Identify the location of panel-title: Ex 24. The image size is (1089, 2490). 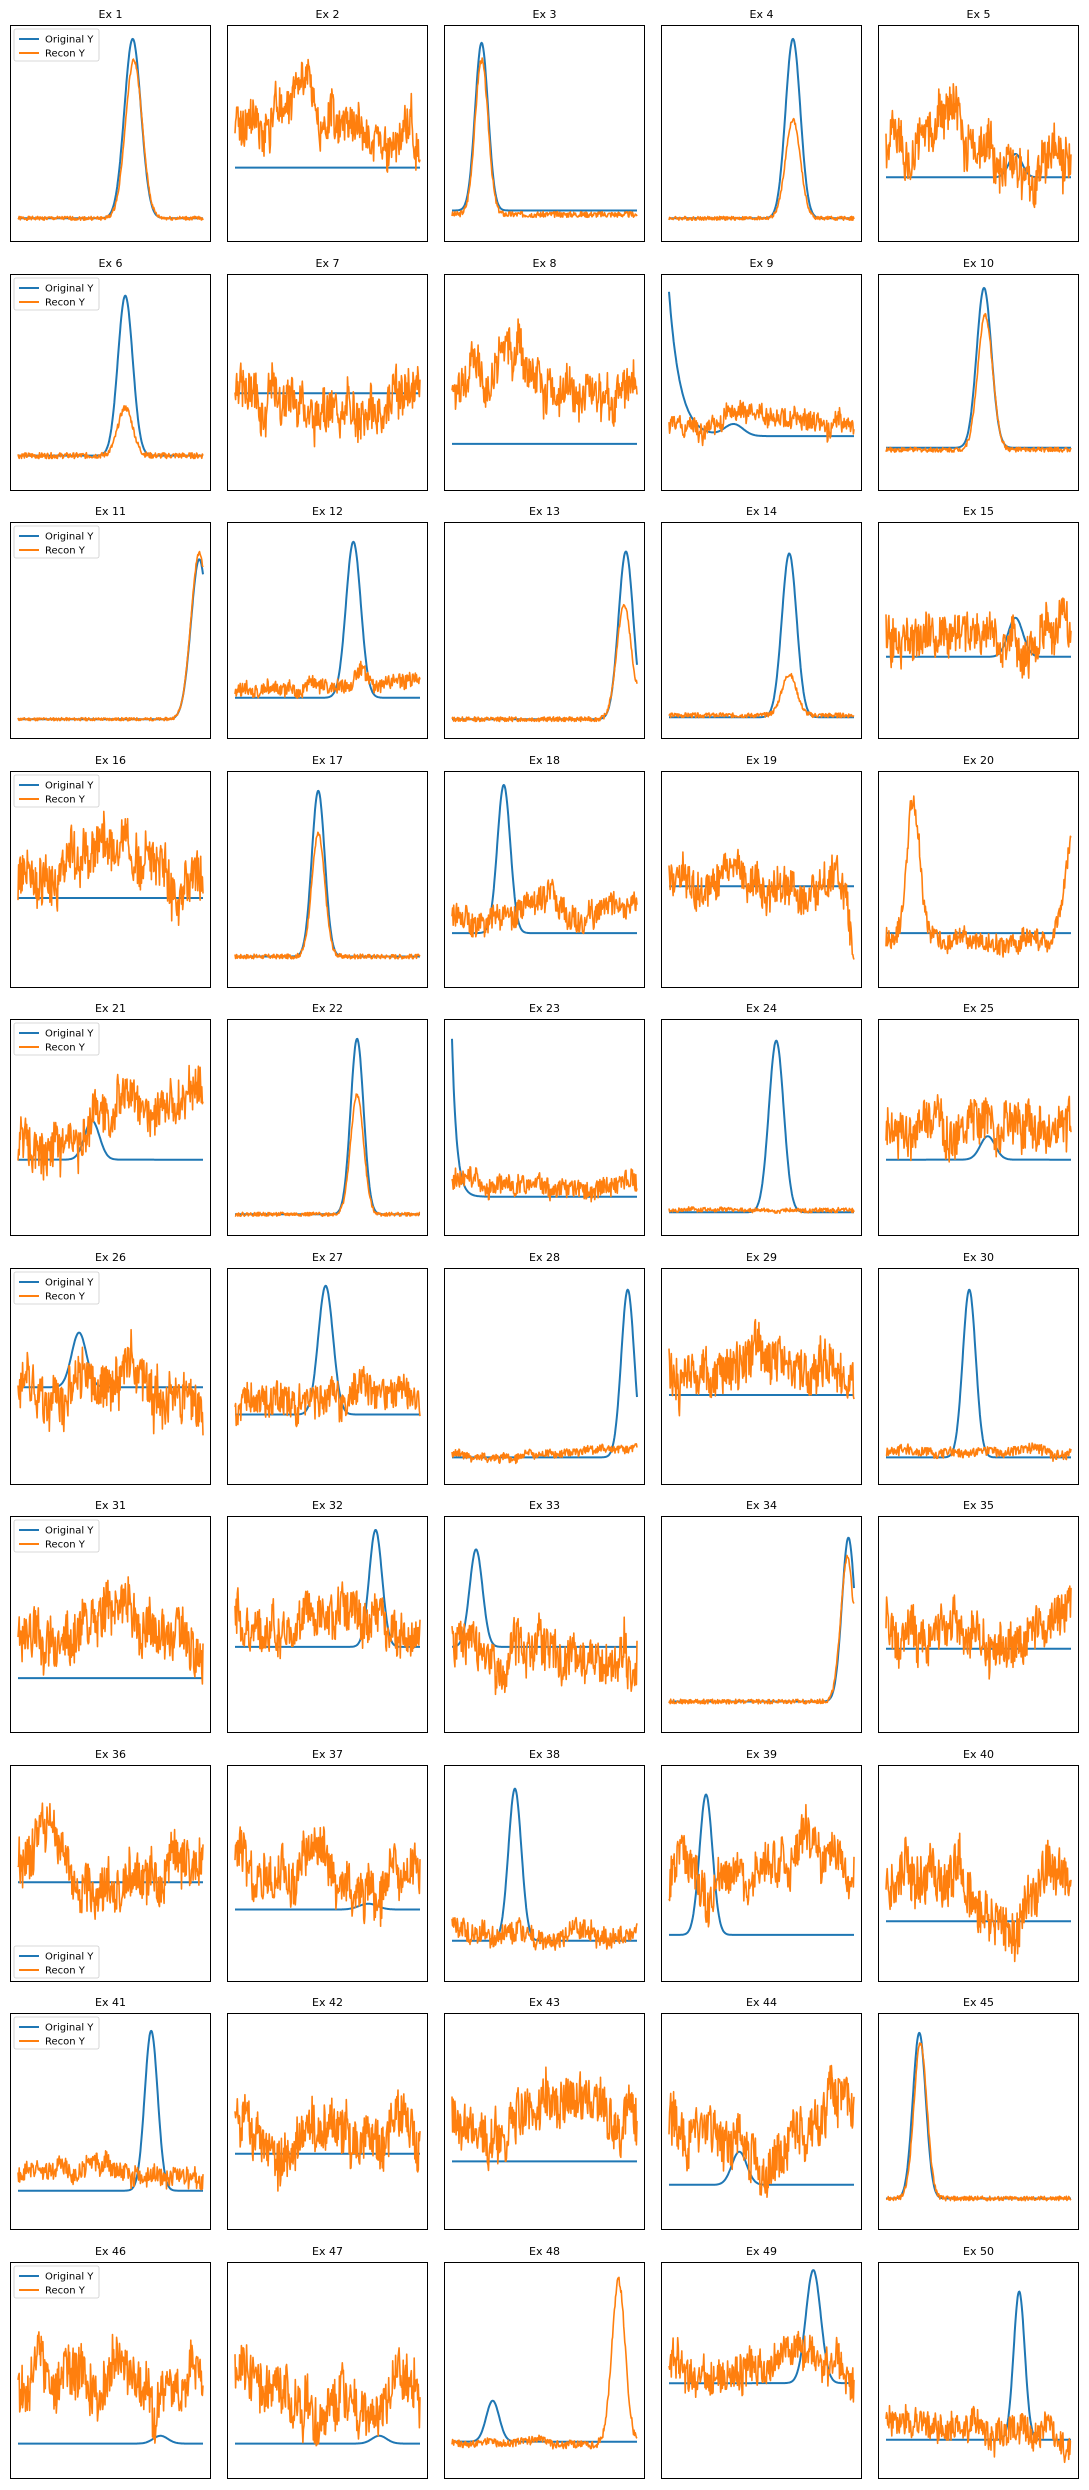
(761, 1008).